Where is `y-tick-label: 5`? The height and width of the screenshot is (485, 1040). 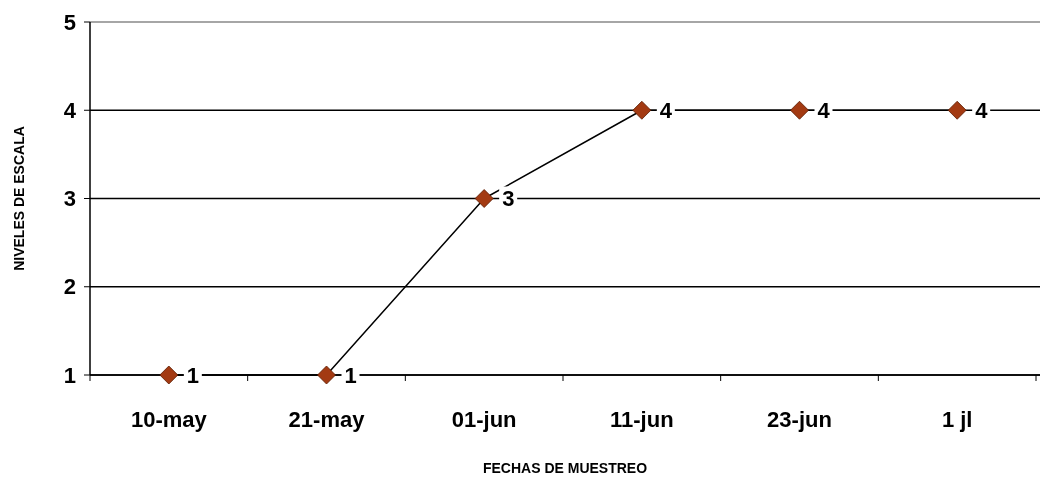
y-tick-label: 5 is located at coordinates (69, 22).